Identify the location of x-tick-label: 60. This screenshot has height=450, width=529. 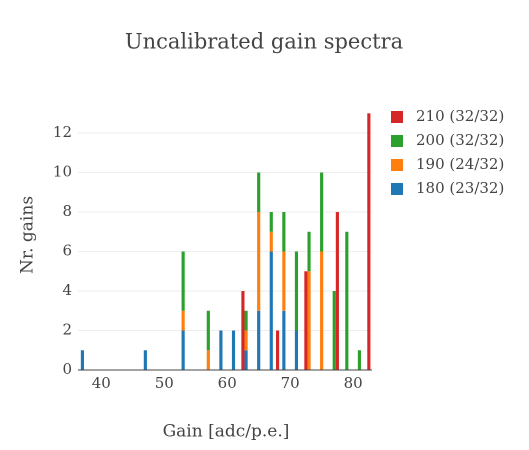
(227, 383).